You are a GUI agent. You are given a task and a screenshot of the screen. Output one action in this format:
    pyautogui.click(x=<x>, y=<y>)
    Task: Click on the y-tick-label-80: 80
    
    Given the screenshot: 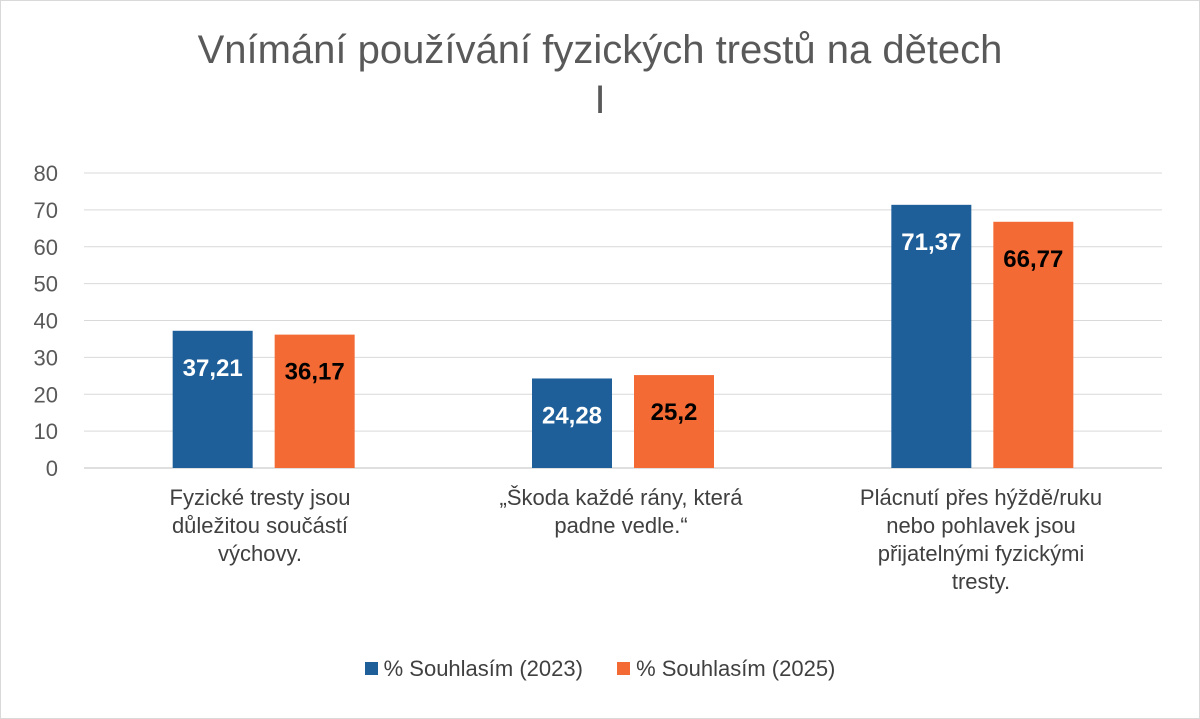 What is the action you would take?
    pyautogui.click(x=46, y=173)
    